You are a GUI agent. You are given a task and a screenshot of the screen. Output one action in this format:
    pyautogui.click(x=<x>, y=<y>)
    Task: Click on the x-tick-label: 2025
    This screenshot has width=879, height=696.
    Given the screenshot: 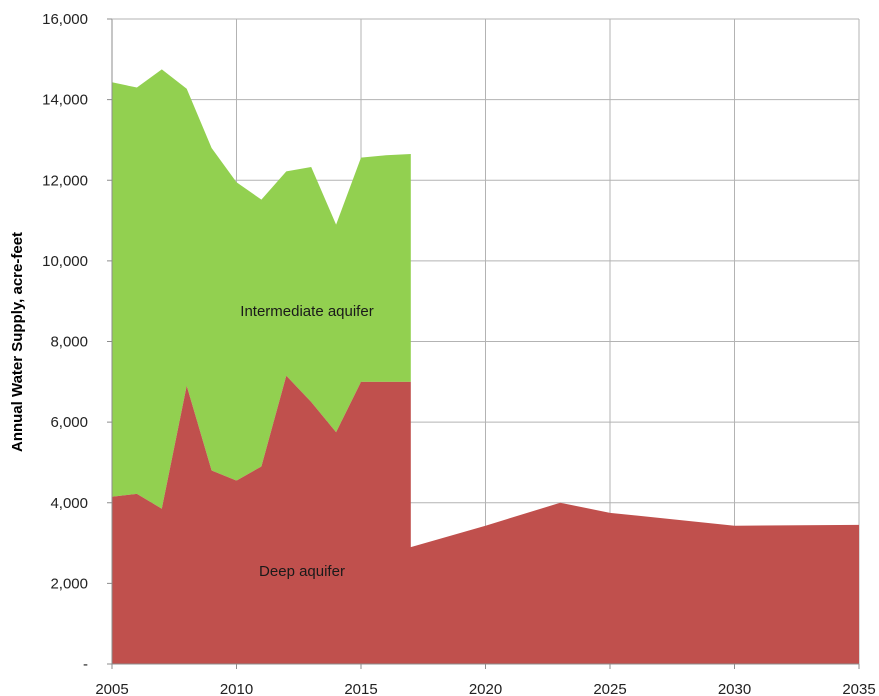 What is the action you would take?
    pyautogui.click(x=609, y=688)
    